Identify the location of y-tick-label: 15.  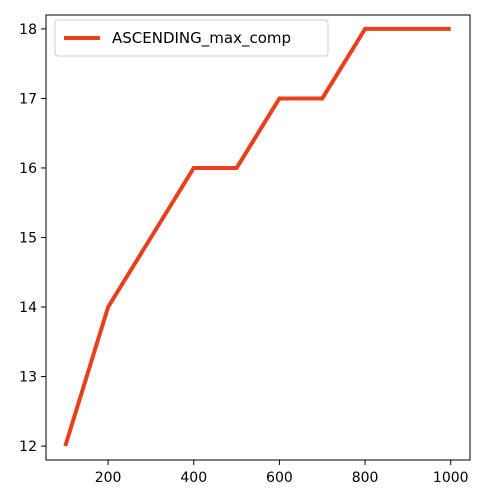
(28, 239).